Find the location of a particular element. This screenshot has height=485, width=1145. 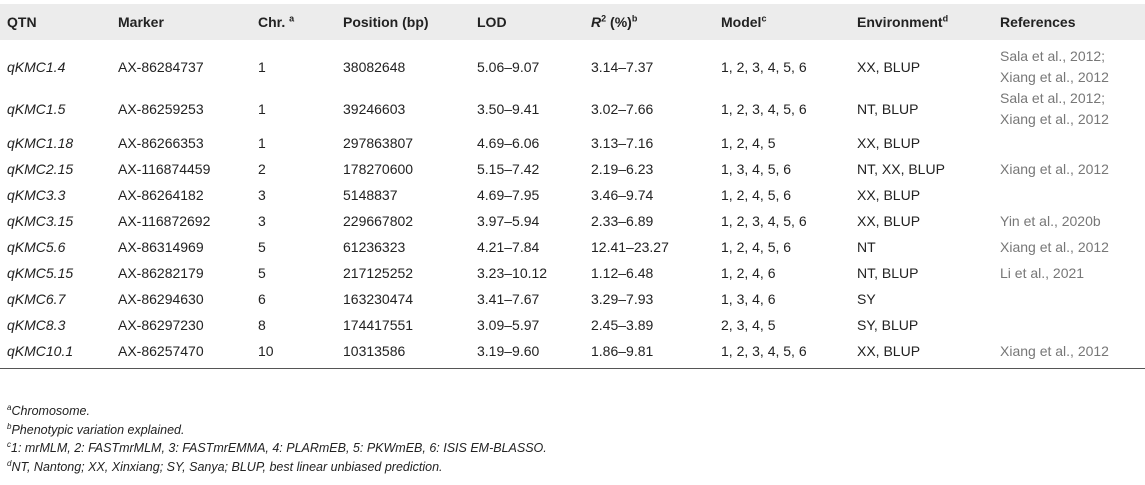

cell-r2: 3.13–7.16 is located at coordinates (622, 143).